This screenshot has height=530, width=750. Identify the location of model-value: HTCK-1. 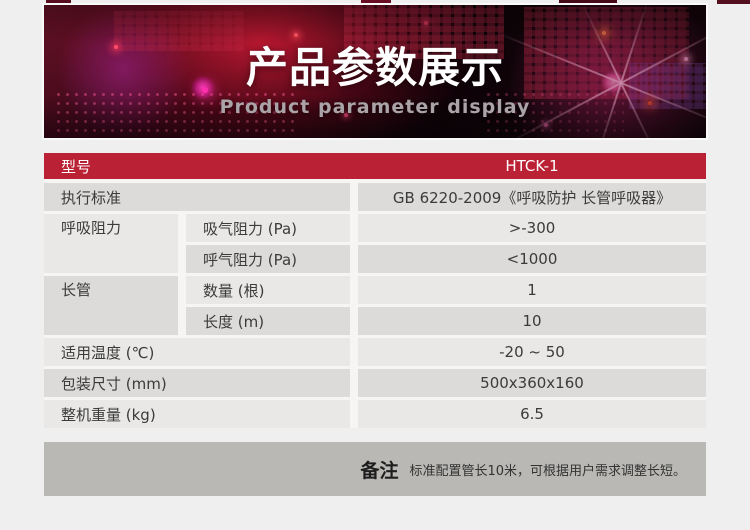
(532, 166).